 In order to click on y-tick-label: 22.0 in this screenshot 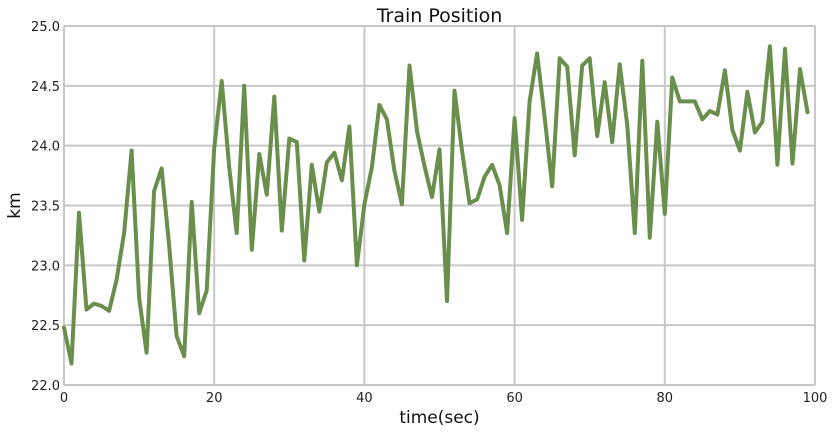, I will do `click(45, 386)`.